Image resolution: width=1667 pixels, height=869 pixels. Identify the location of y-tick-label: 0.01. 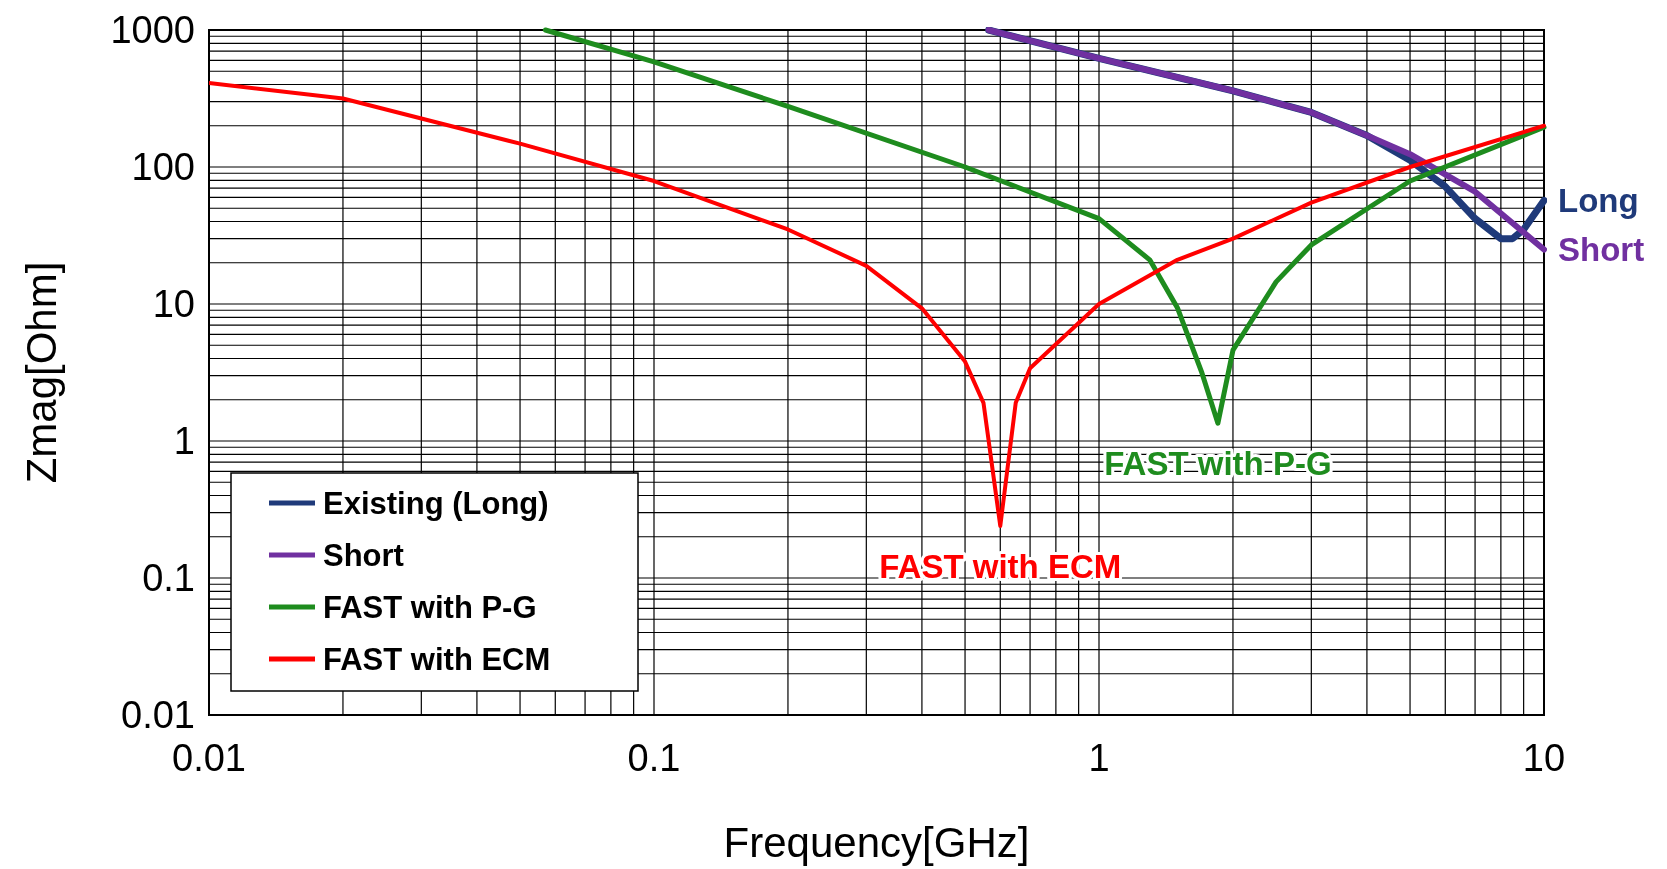
(158, 715).